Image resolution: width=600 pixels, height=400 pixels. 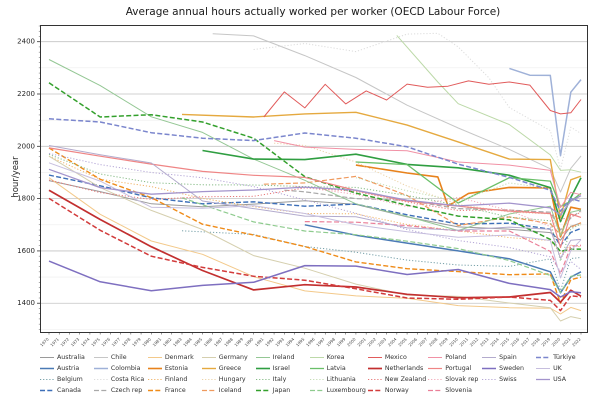 I want to click on legend-label: Poland, so click(x=456, y=357).